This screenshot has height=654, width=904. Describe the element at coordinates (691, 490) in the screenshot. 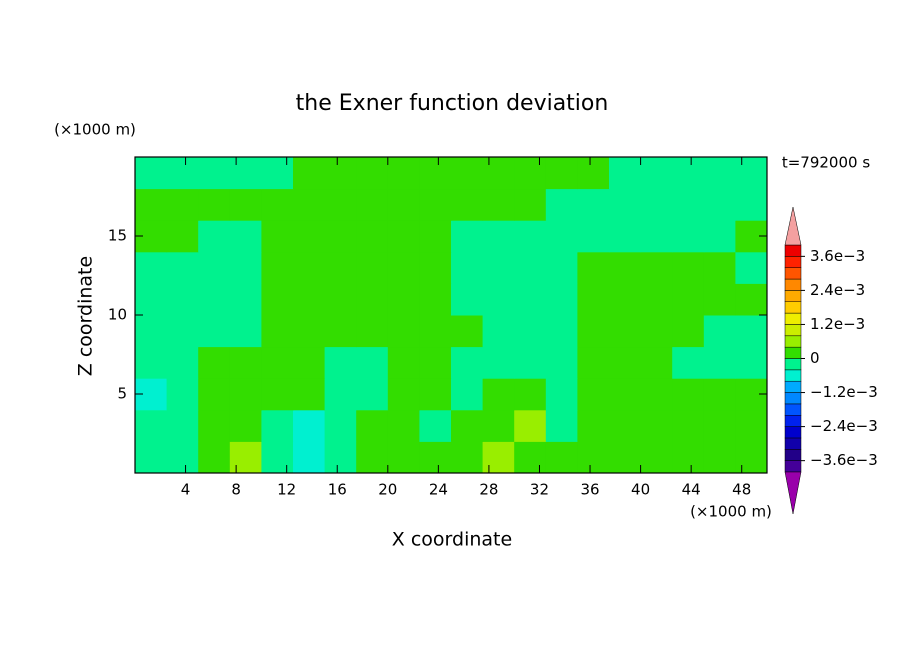

I see `x-tick-label: 44` at that location.